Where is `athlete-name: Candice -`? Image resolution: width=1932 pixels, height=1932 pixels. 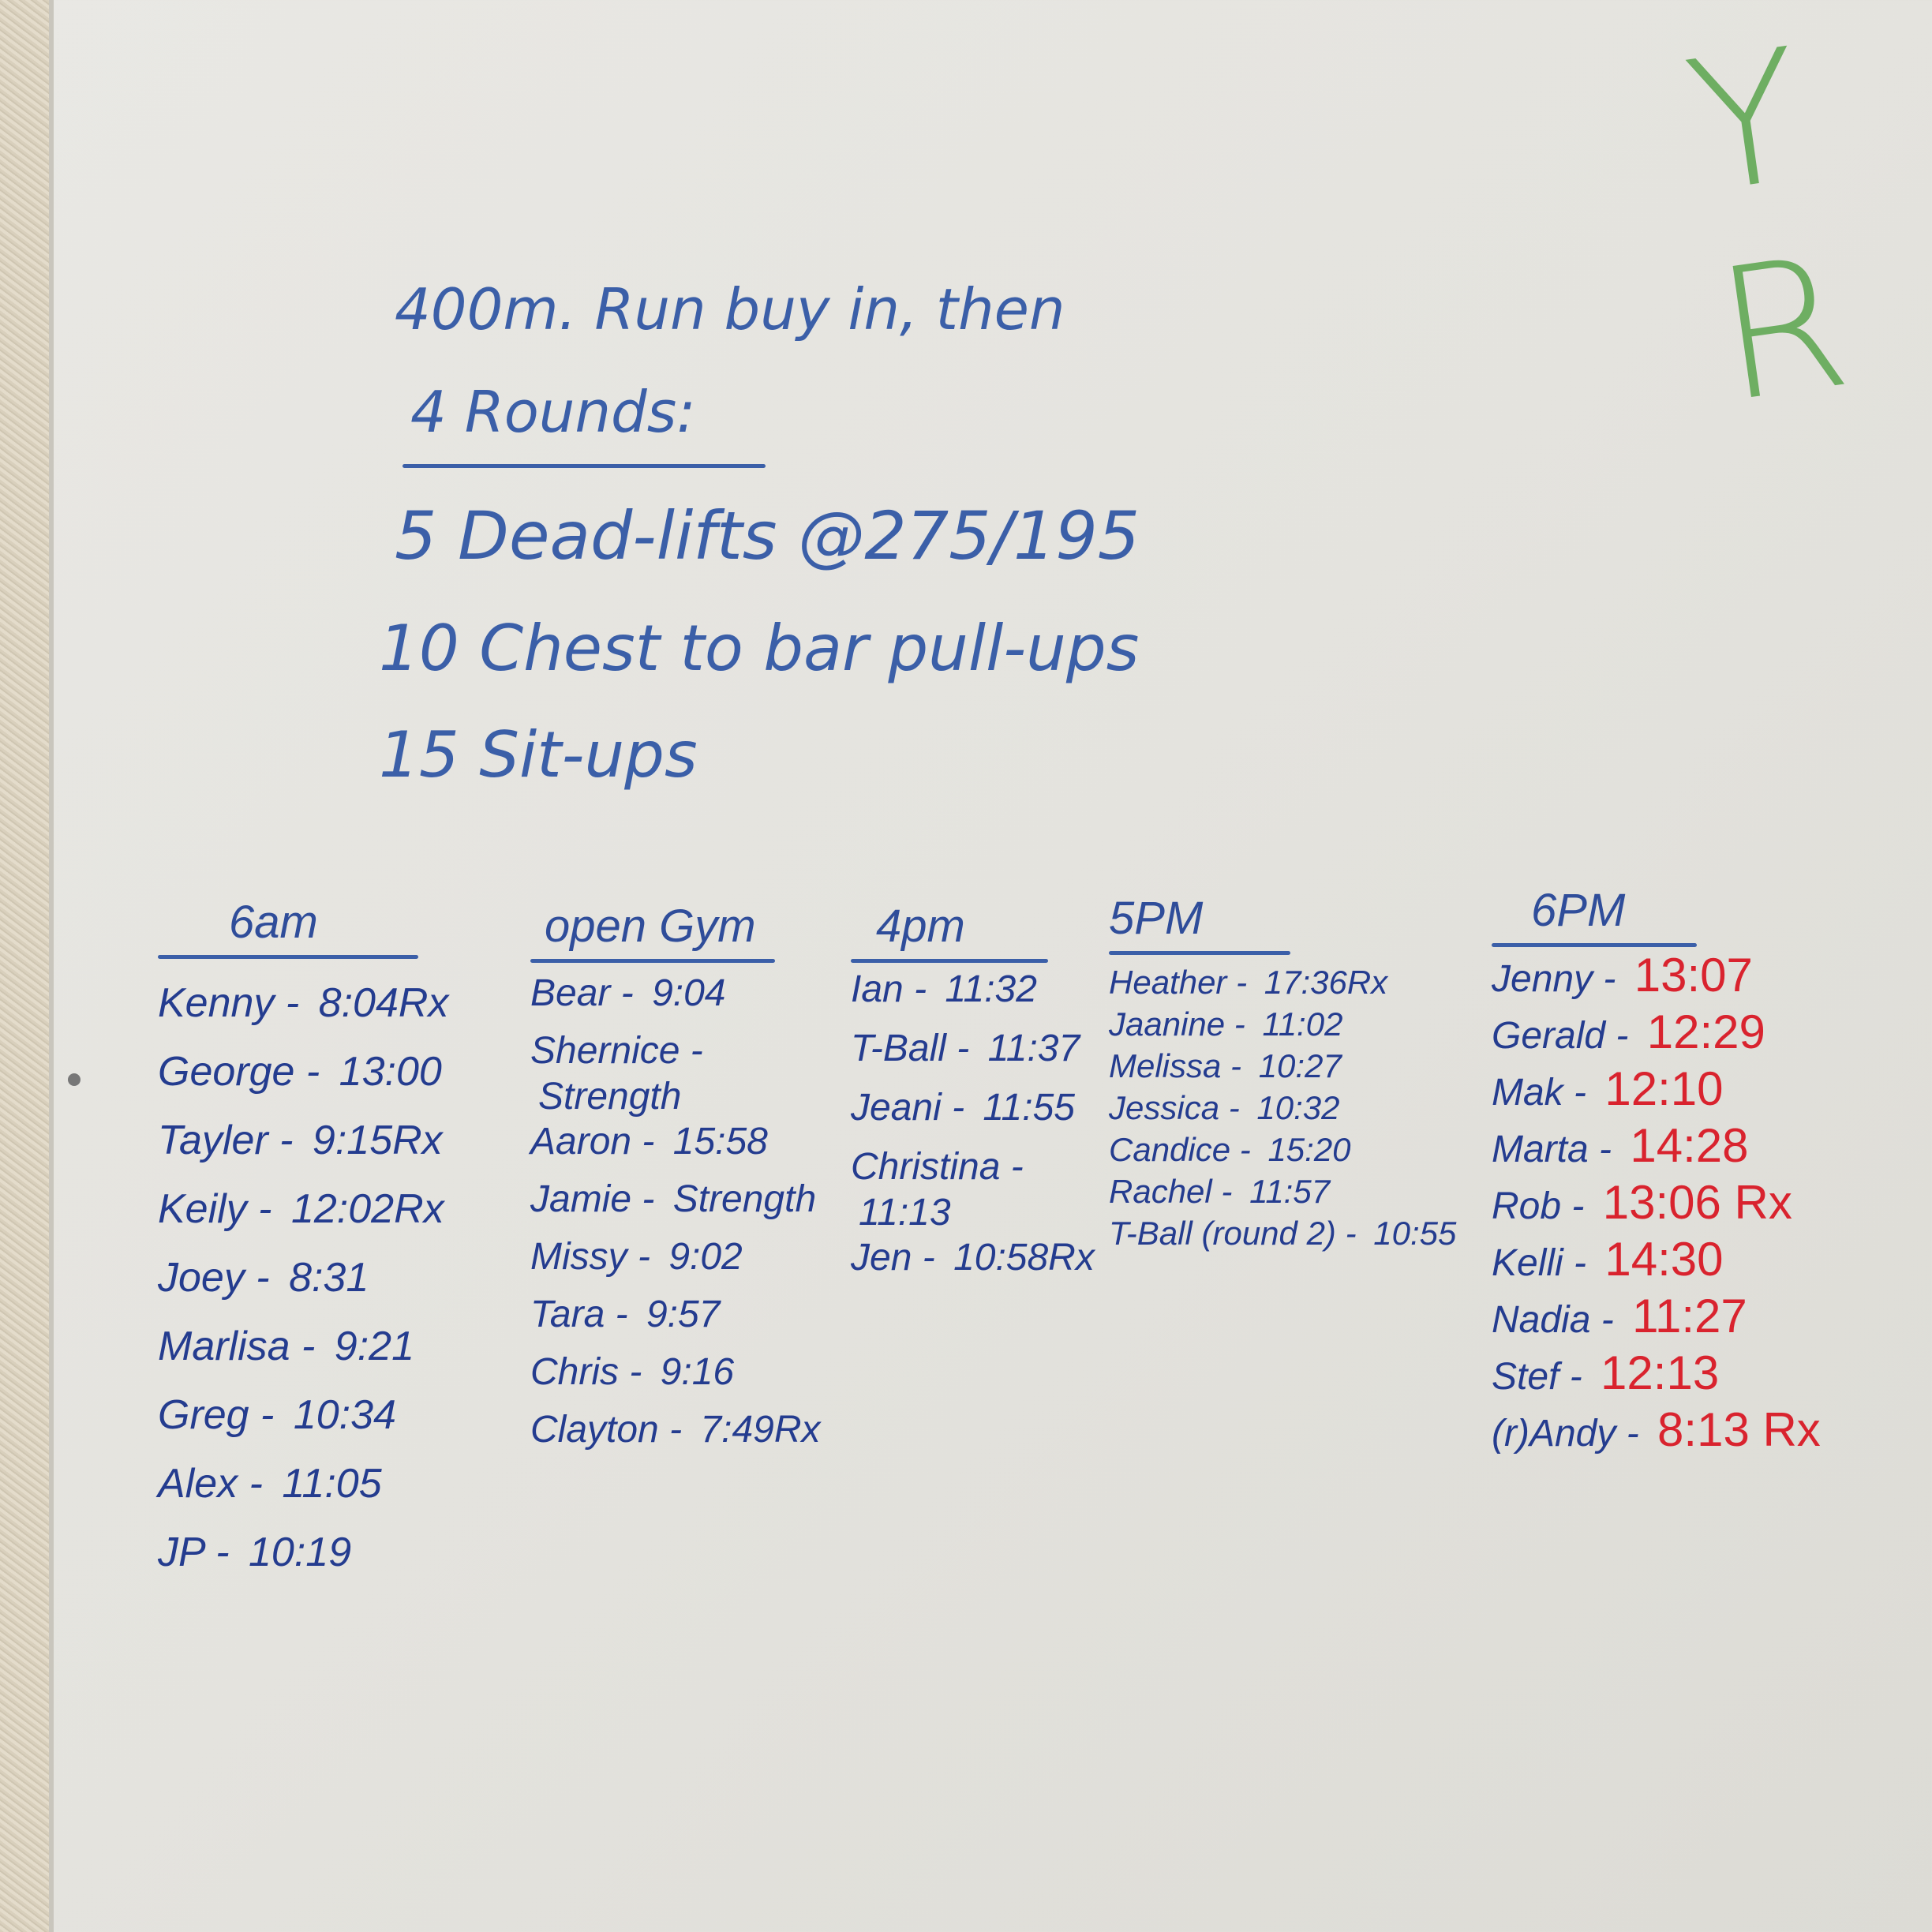 athlete-name: Candice - is located at coordinates (1180, 1149).